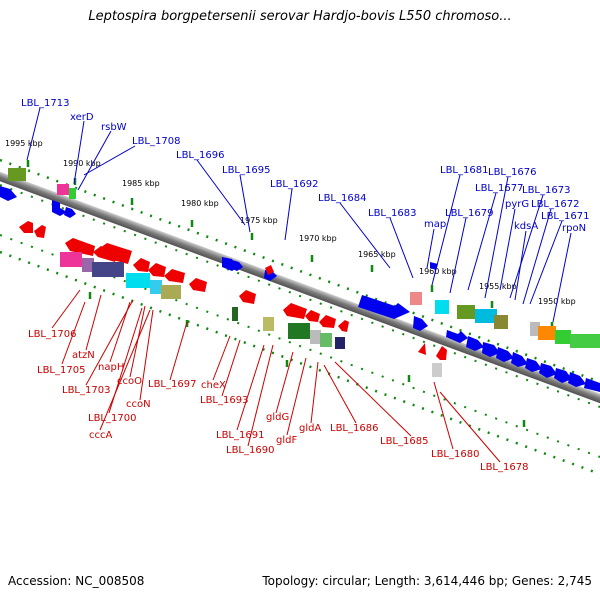  I want to click on gene-label-ccca: cccA, so click(100, 435).